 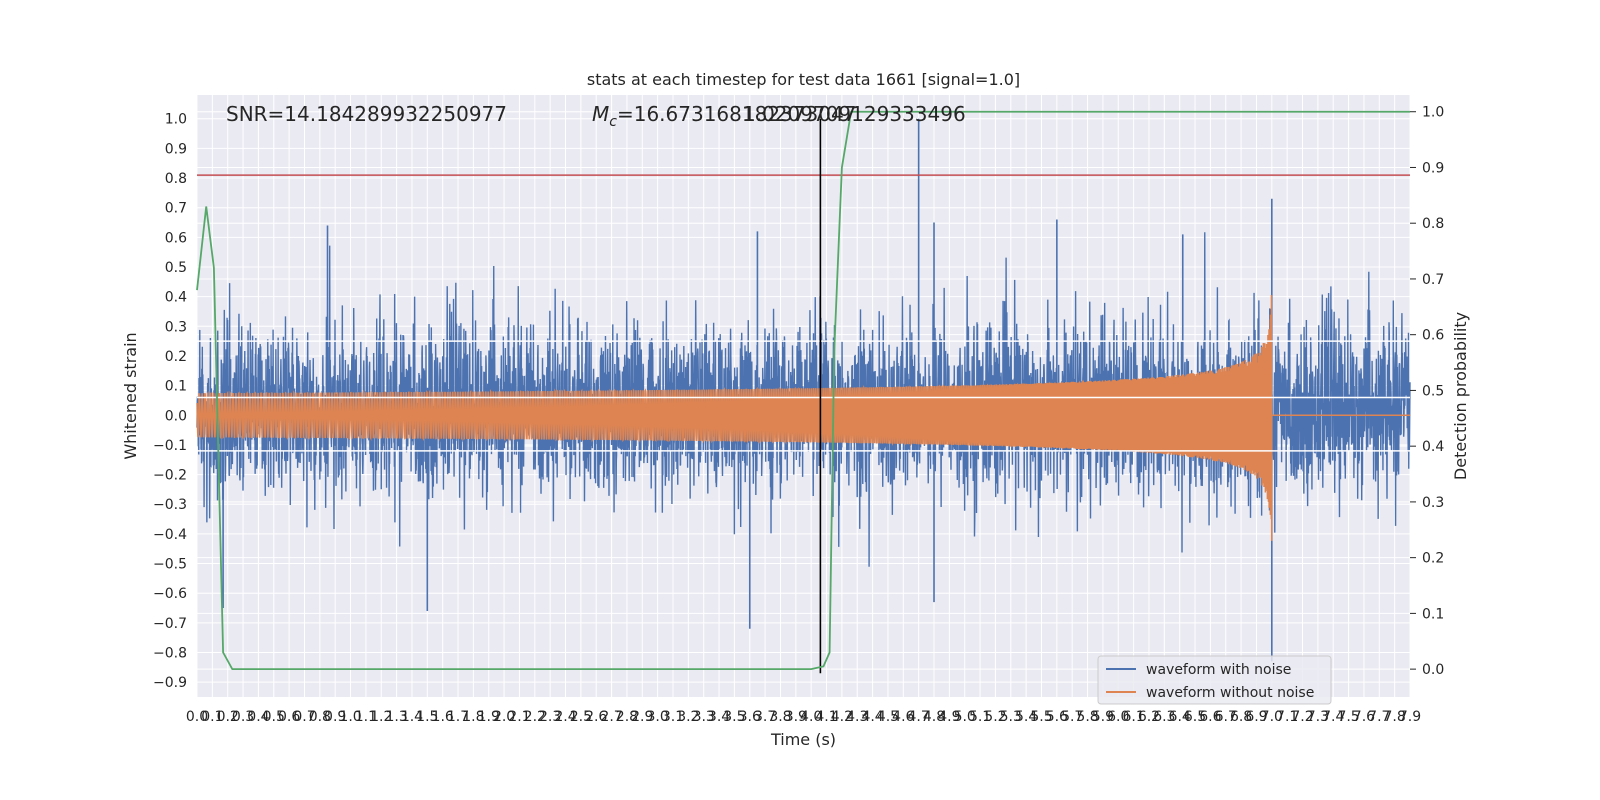 I want to click on x-tick-label: 7.2, so click(x=1302, y=717).